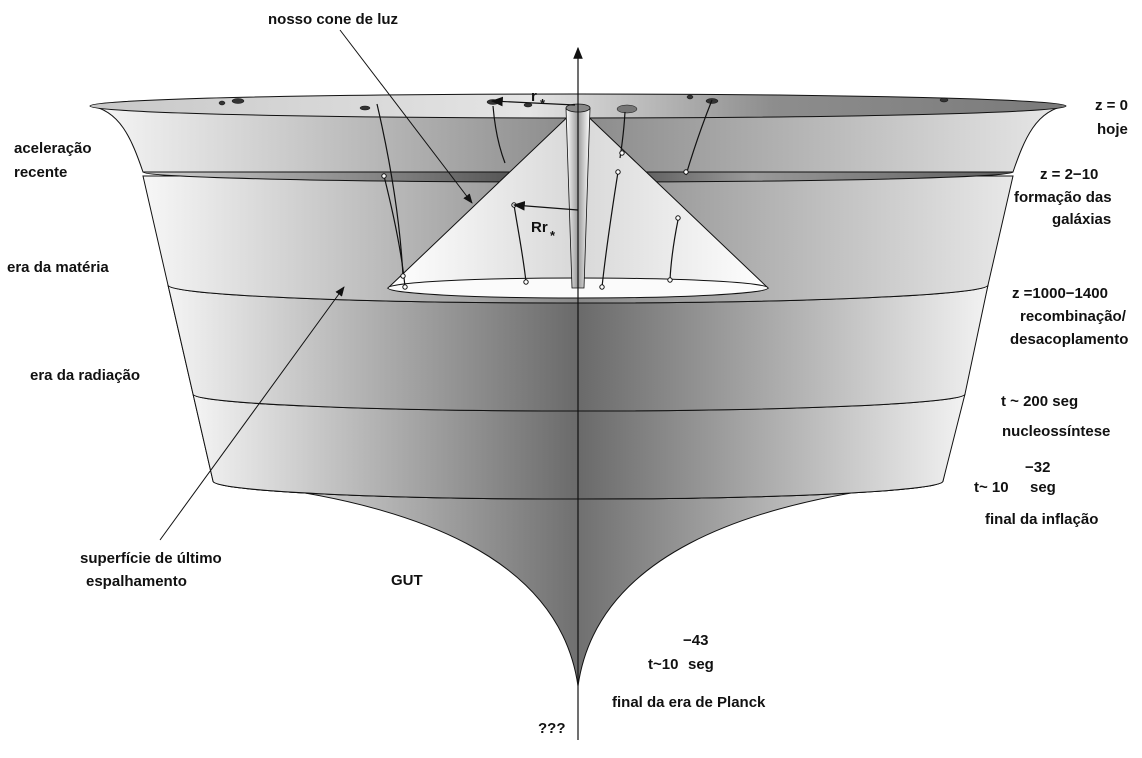 The image size is (1142, 758). Describe the element at coordinates (539, 227) in the screenshot. I see `label-rr-star: Rr` at that location.